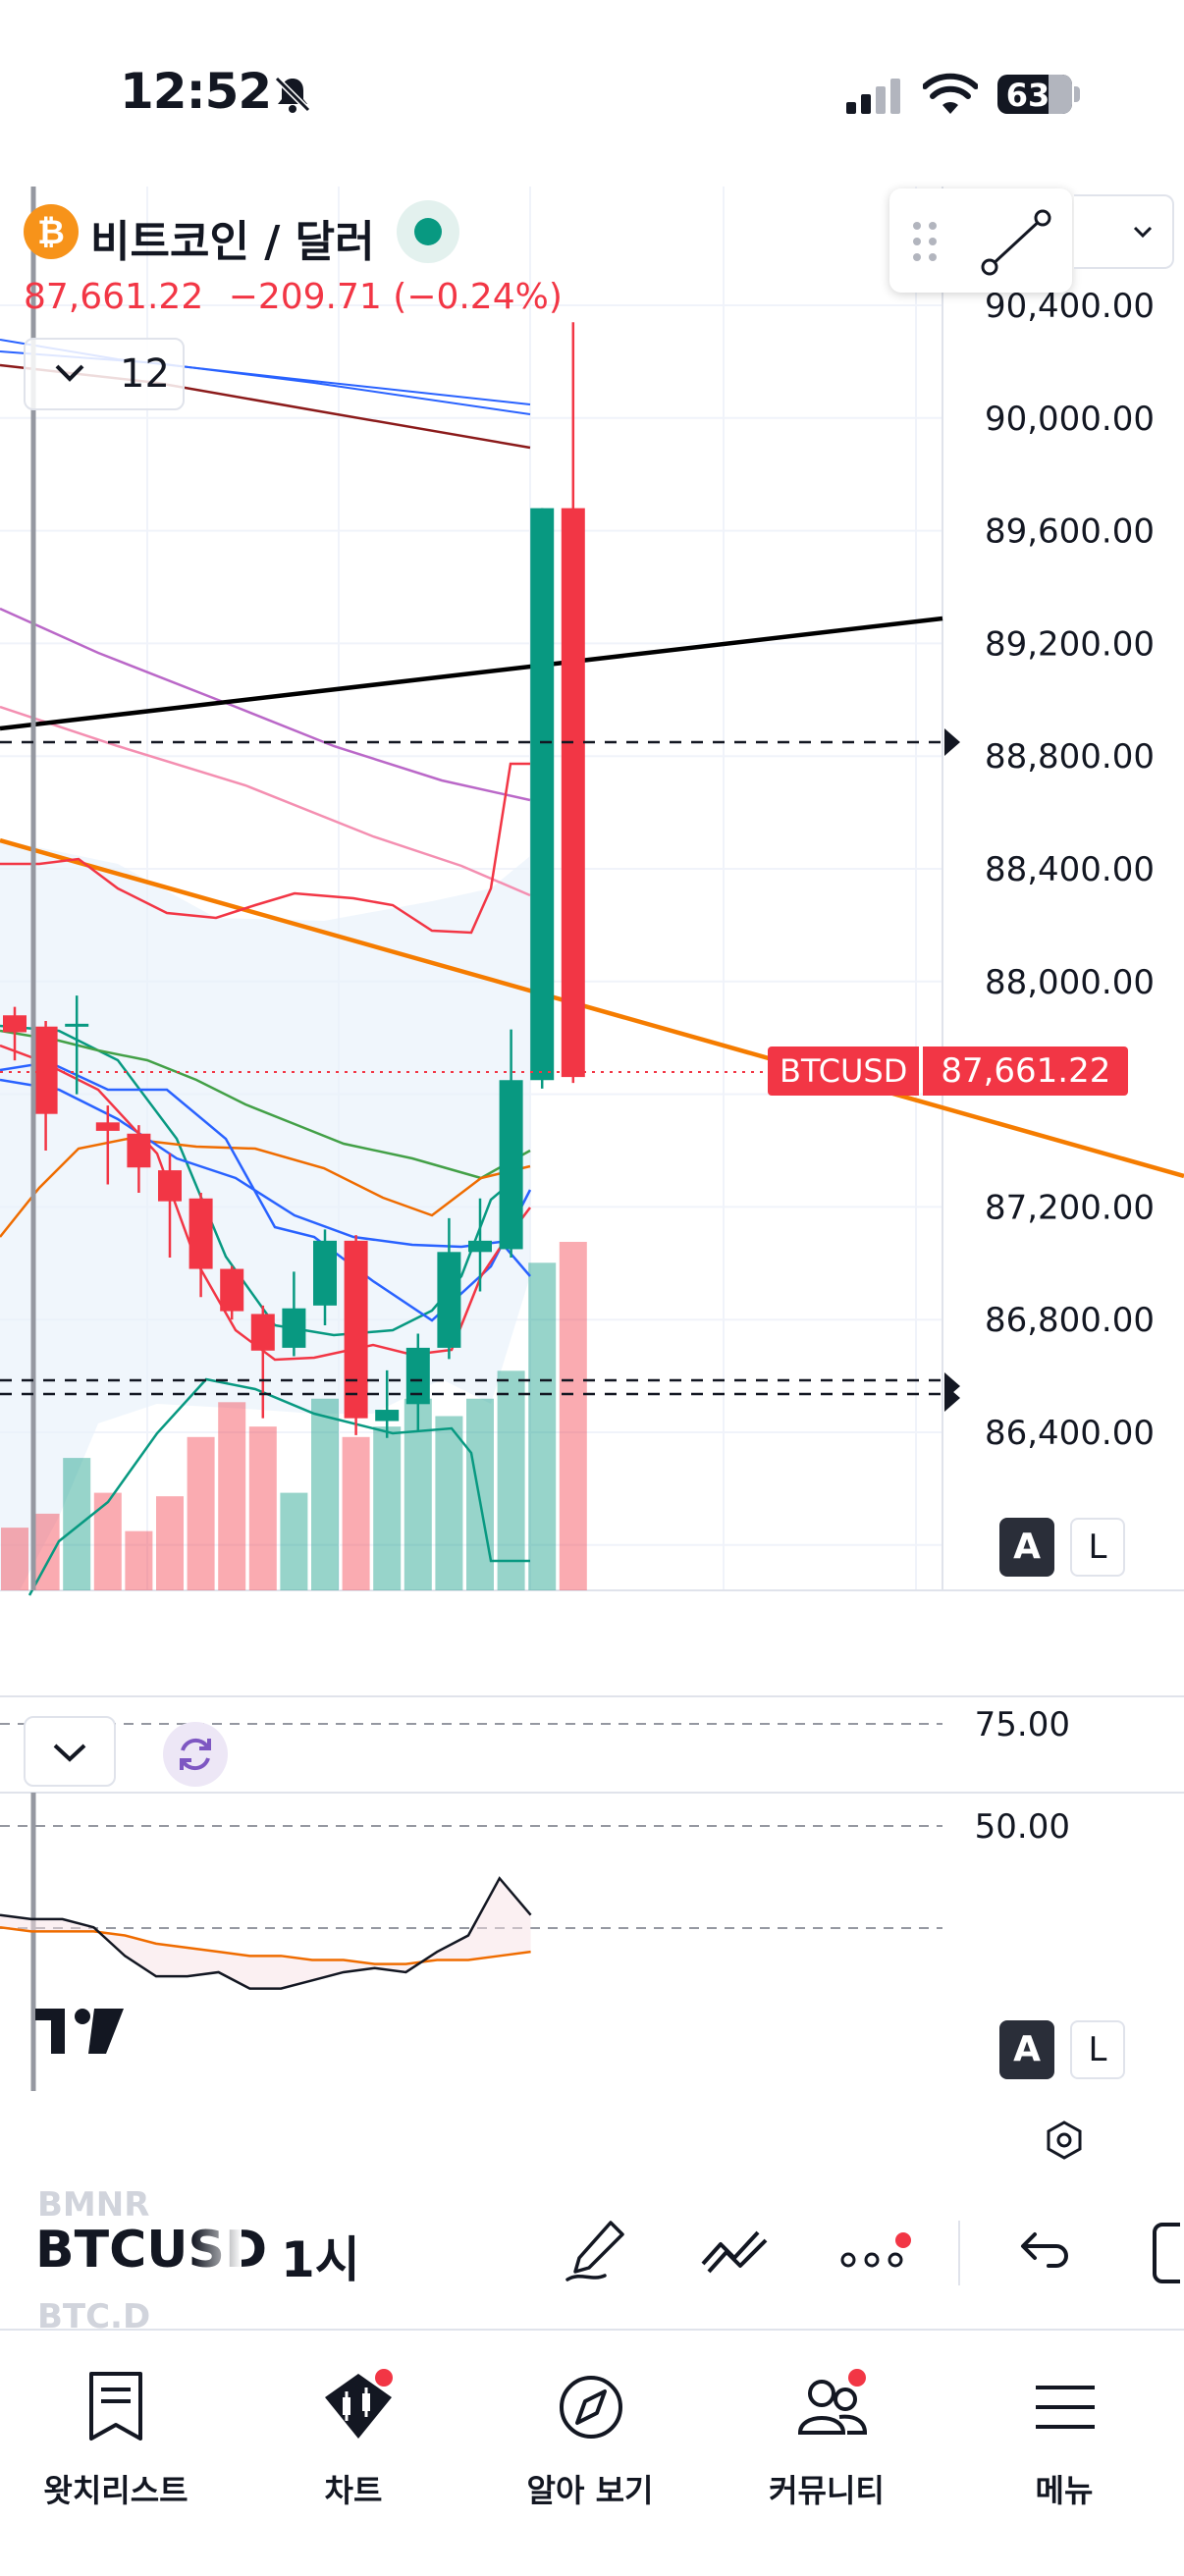  I want to click on bottom-tab-bar: 왓치리스트 차트 알아 보기, so click(592, 2452).